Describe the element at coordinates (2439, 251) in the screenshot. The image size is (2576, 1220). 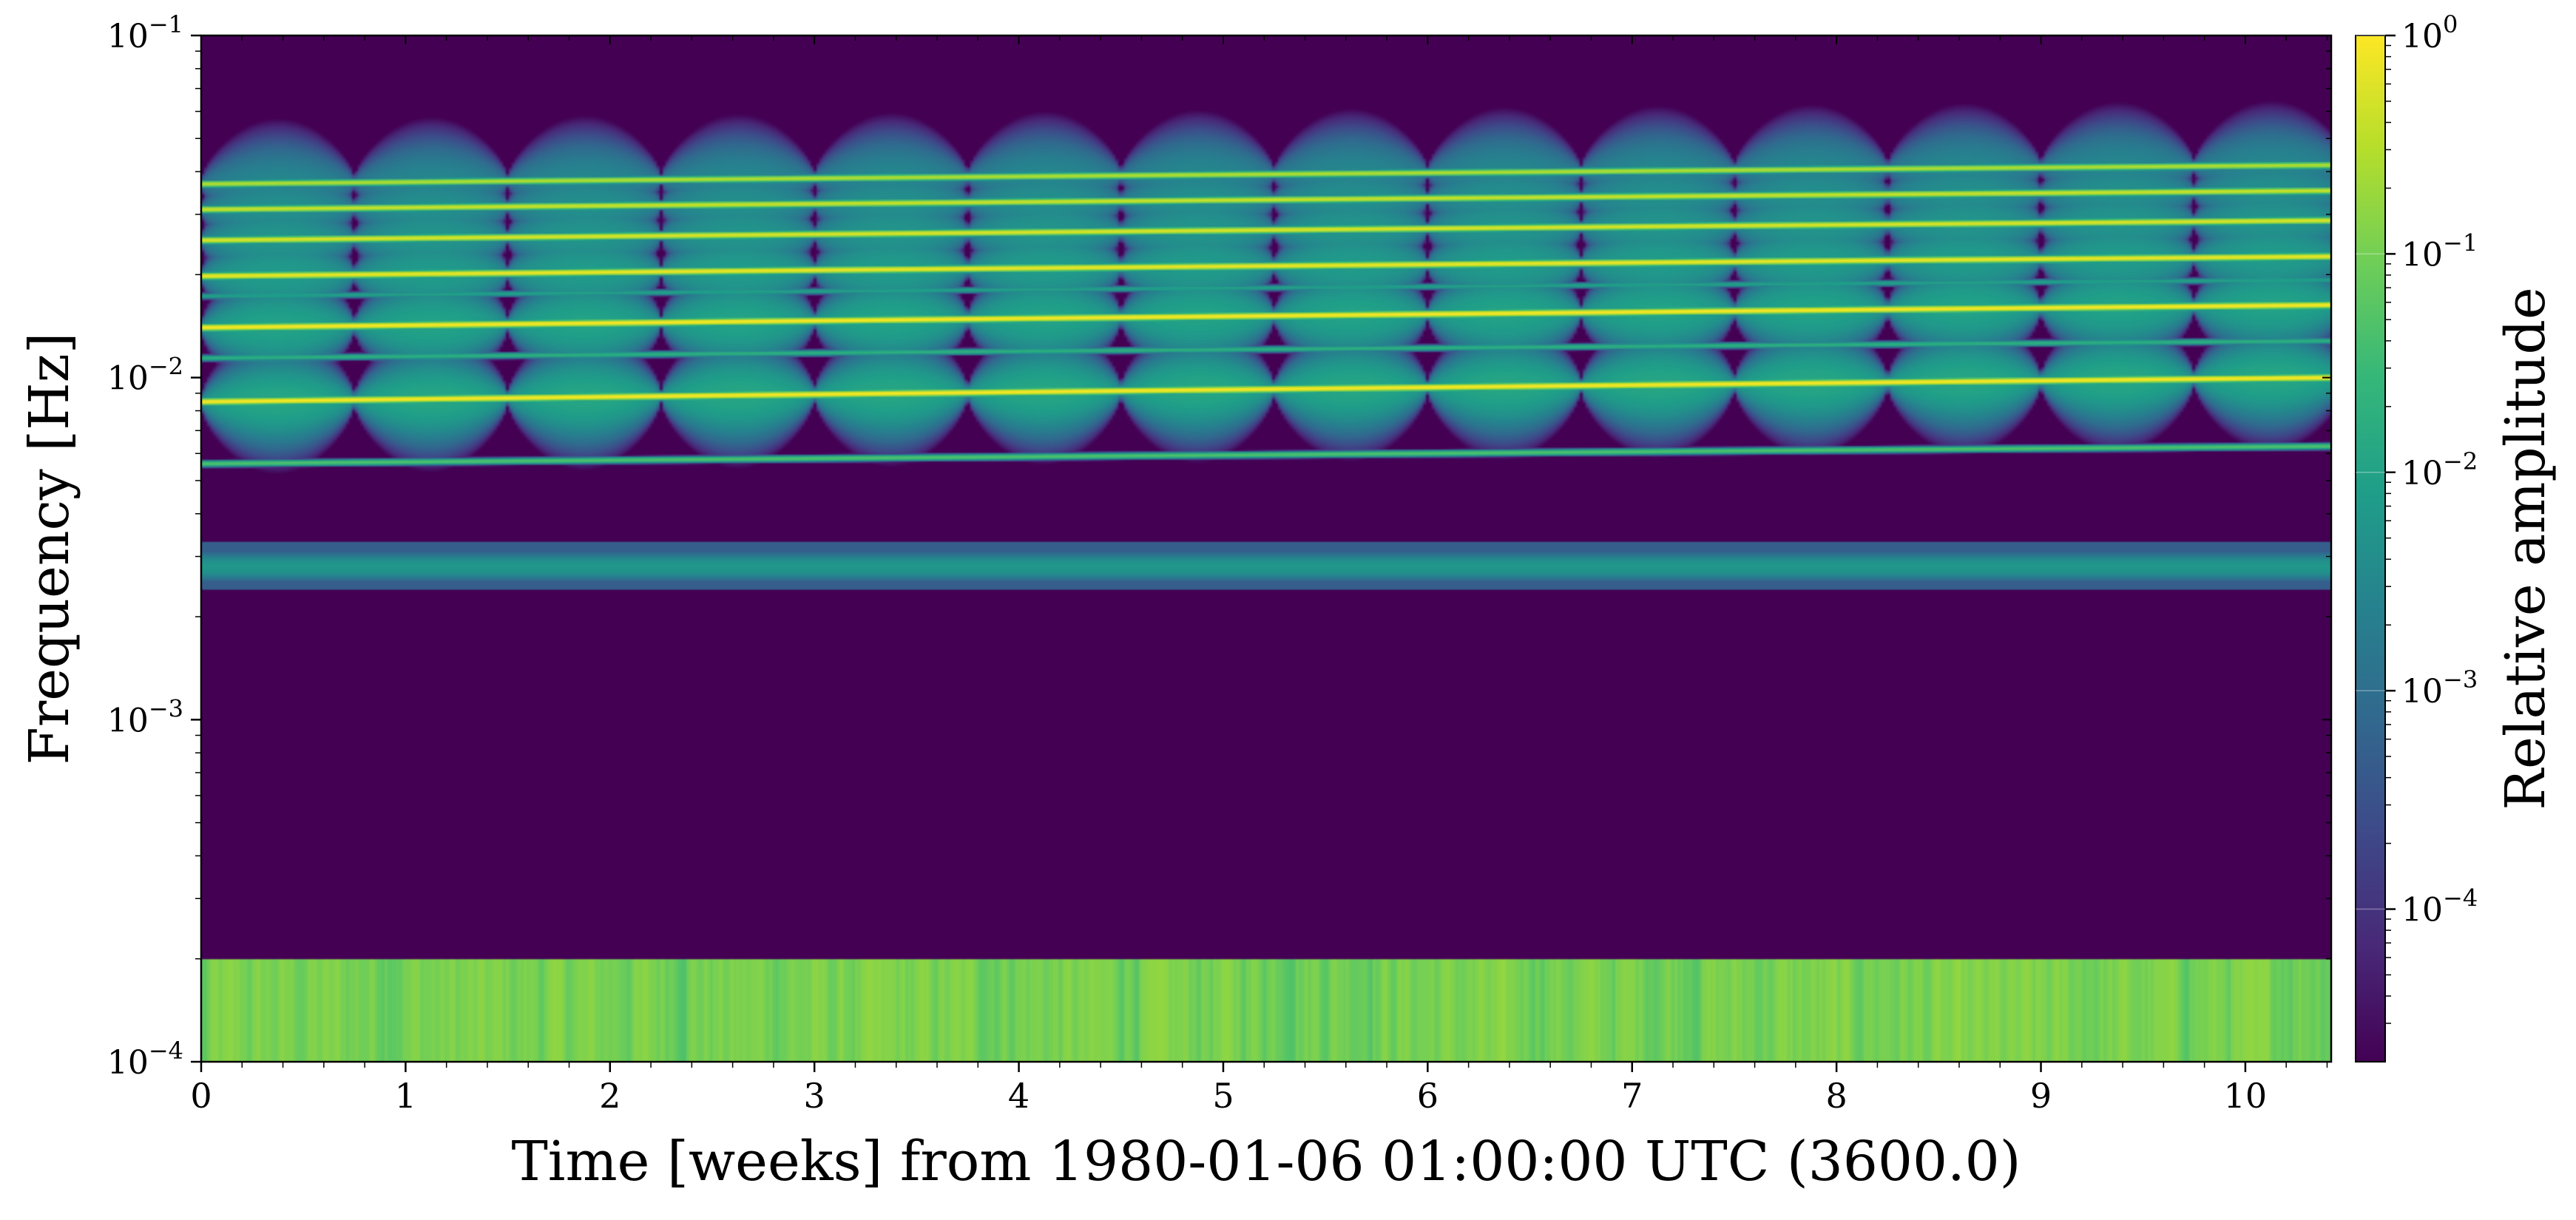
I see `colorbar-tick-label: 10⁻¹` at that location.